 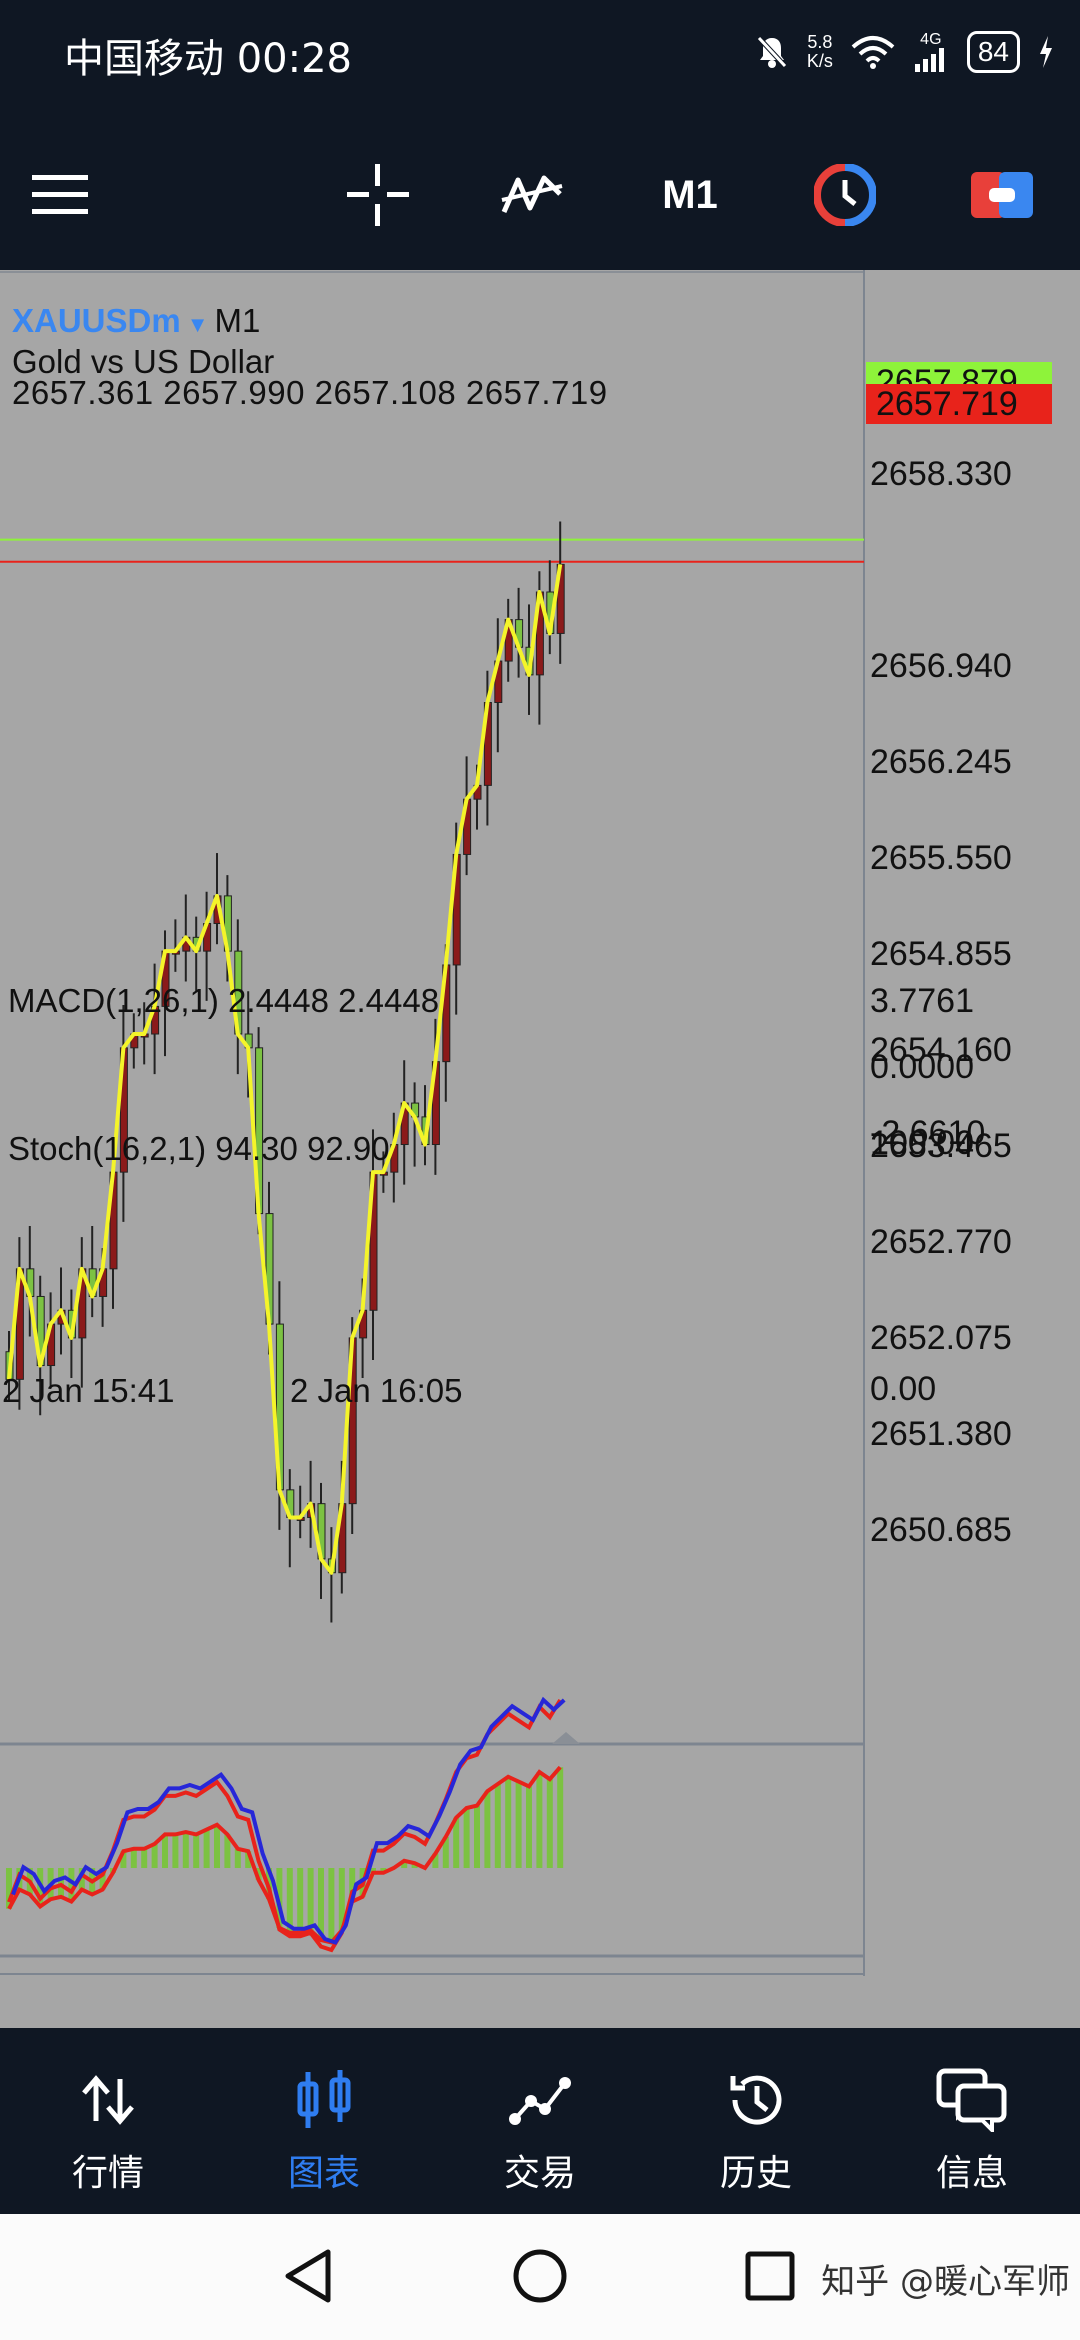 I want to click on price-label: 2655.550, so click(x=941, y=858).